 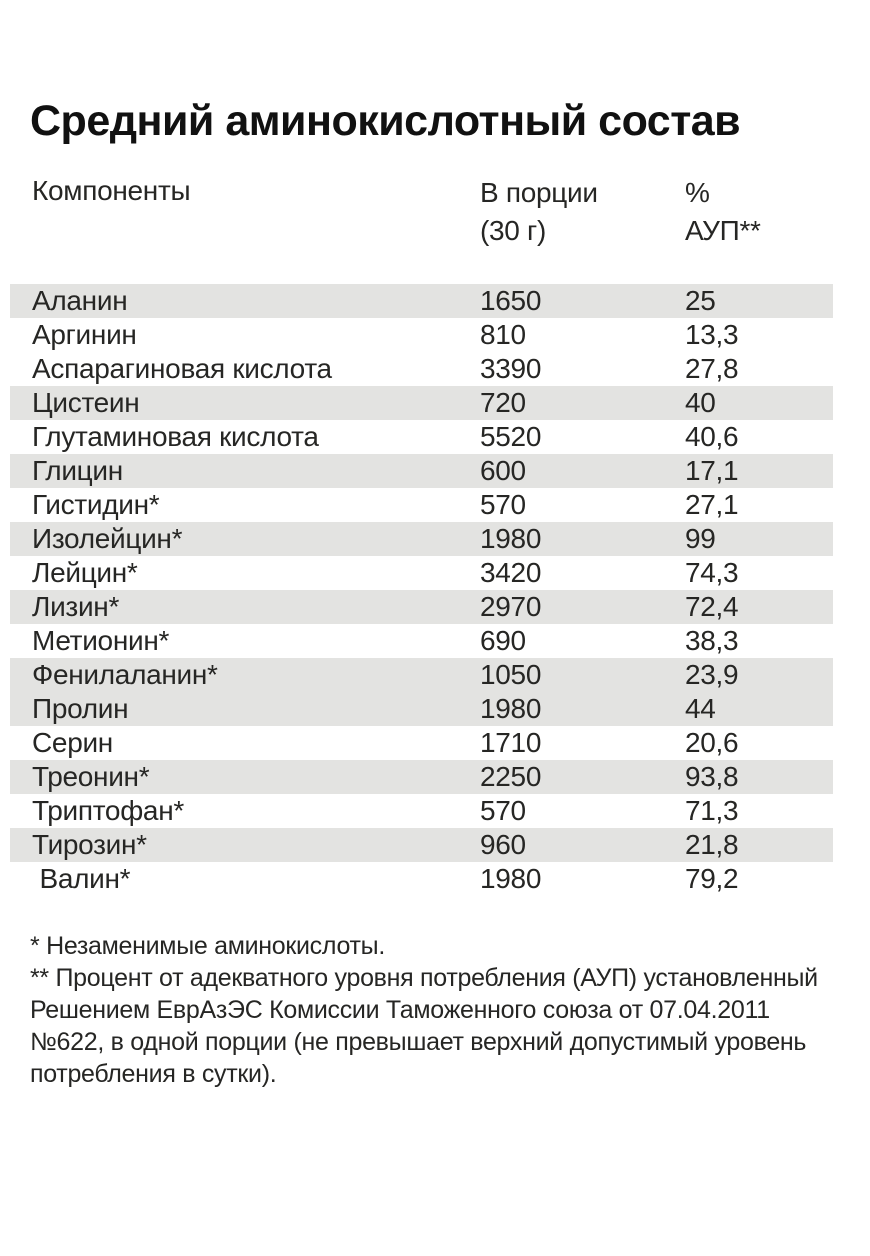 I want to click on component-name: Метионин*, so click(x=101, y=640).